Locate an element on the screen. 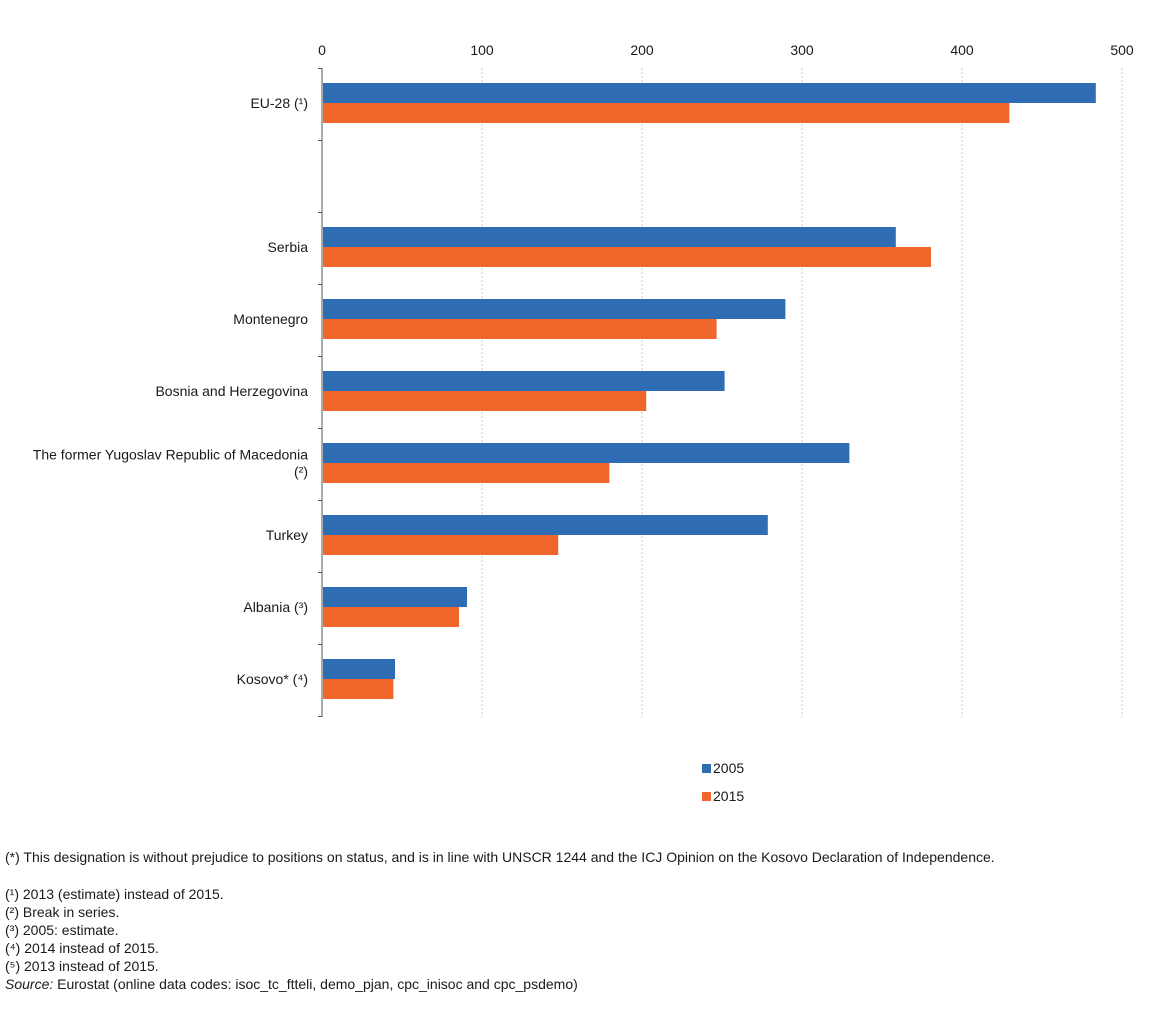  footnote: (²) Break in series. is located at coordinates (62, 912).